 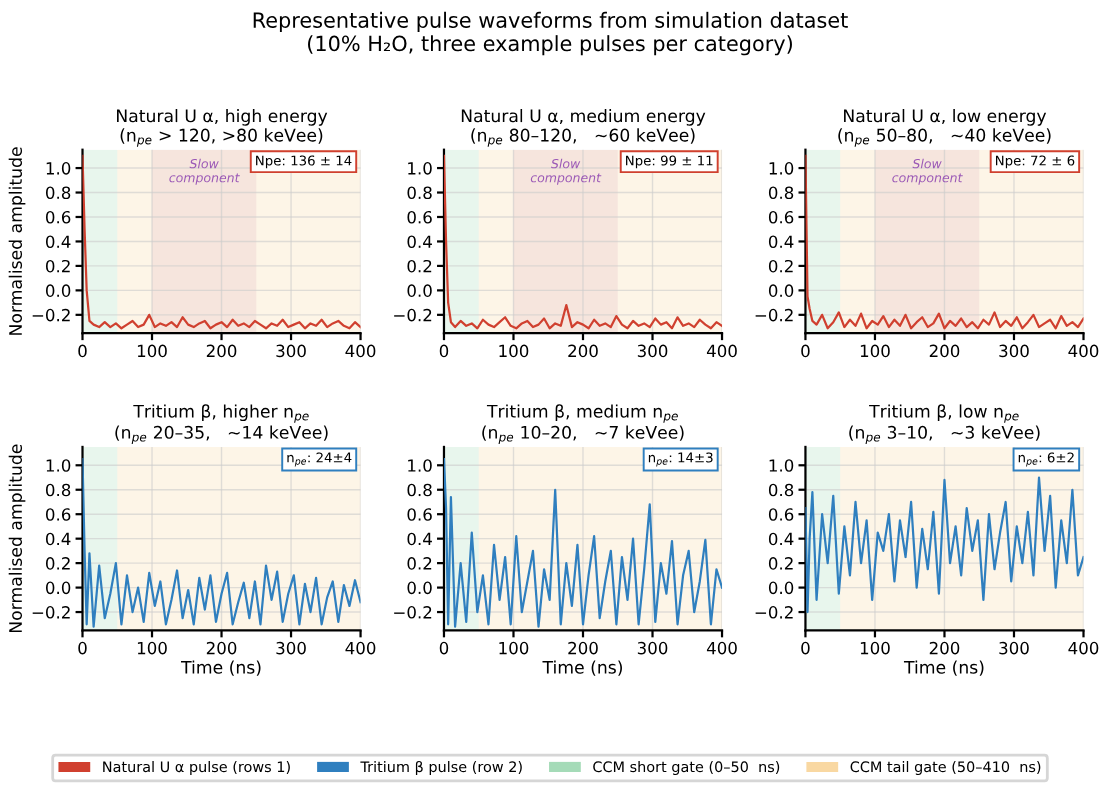 I want to click on chart-title: Tritium β, higher n$_{pe}$ (n$_{pe}$ 20–35, ~14 keVee), so click(x=221, y=424).